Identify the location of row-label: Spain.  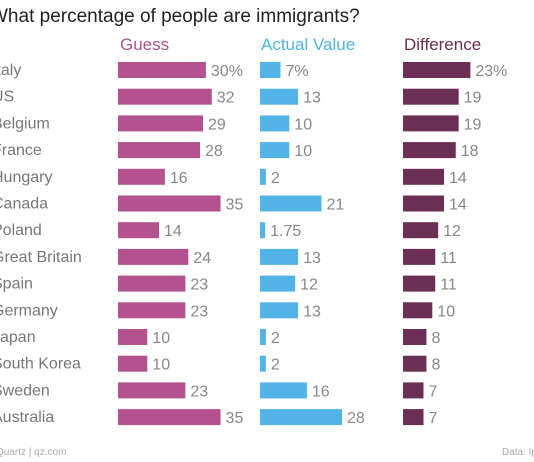
(16, 284).